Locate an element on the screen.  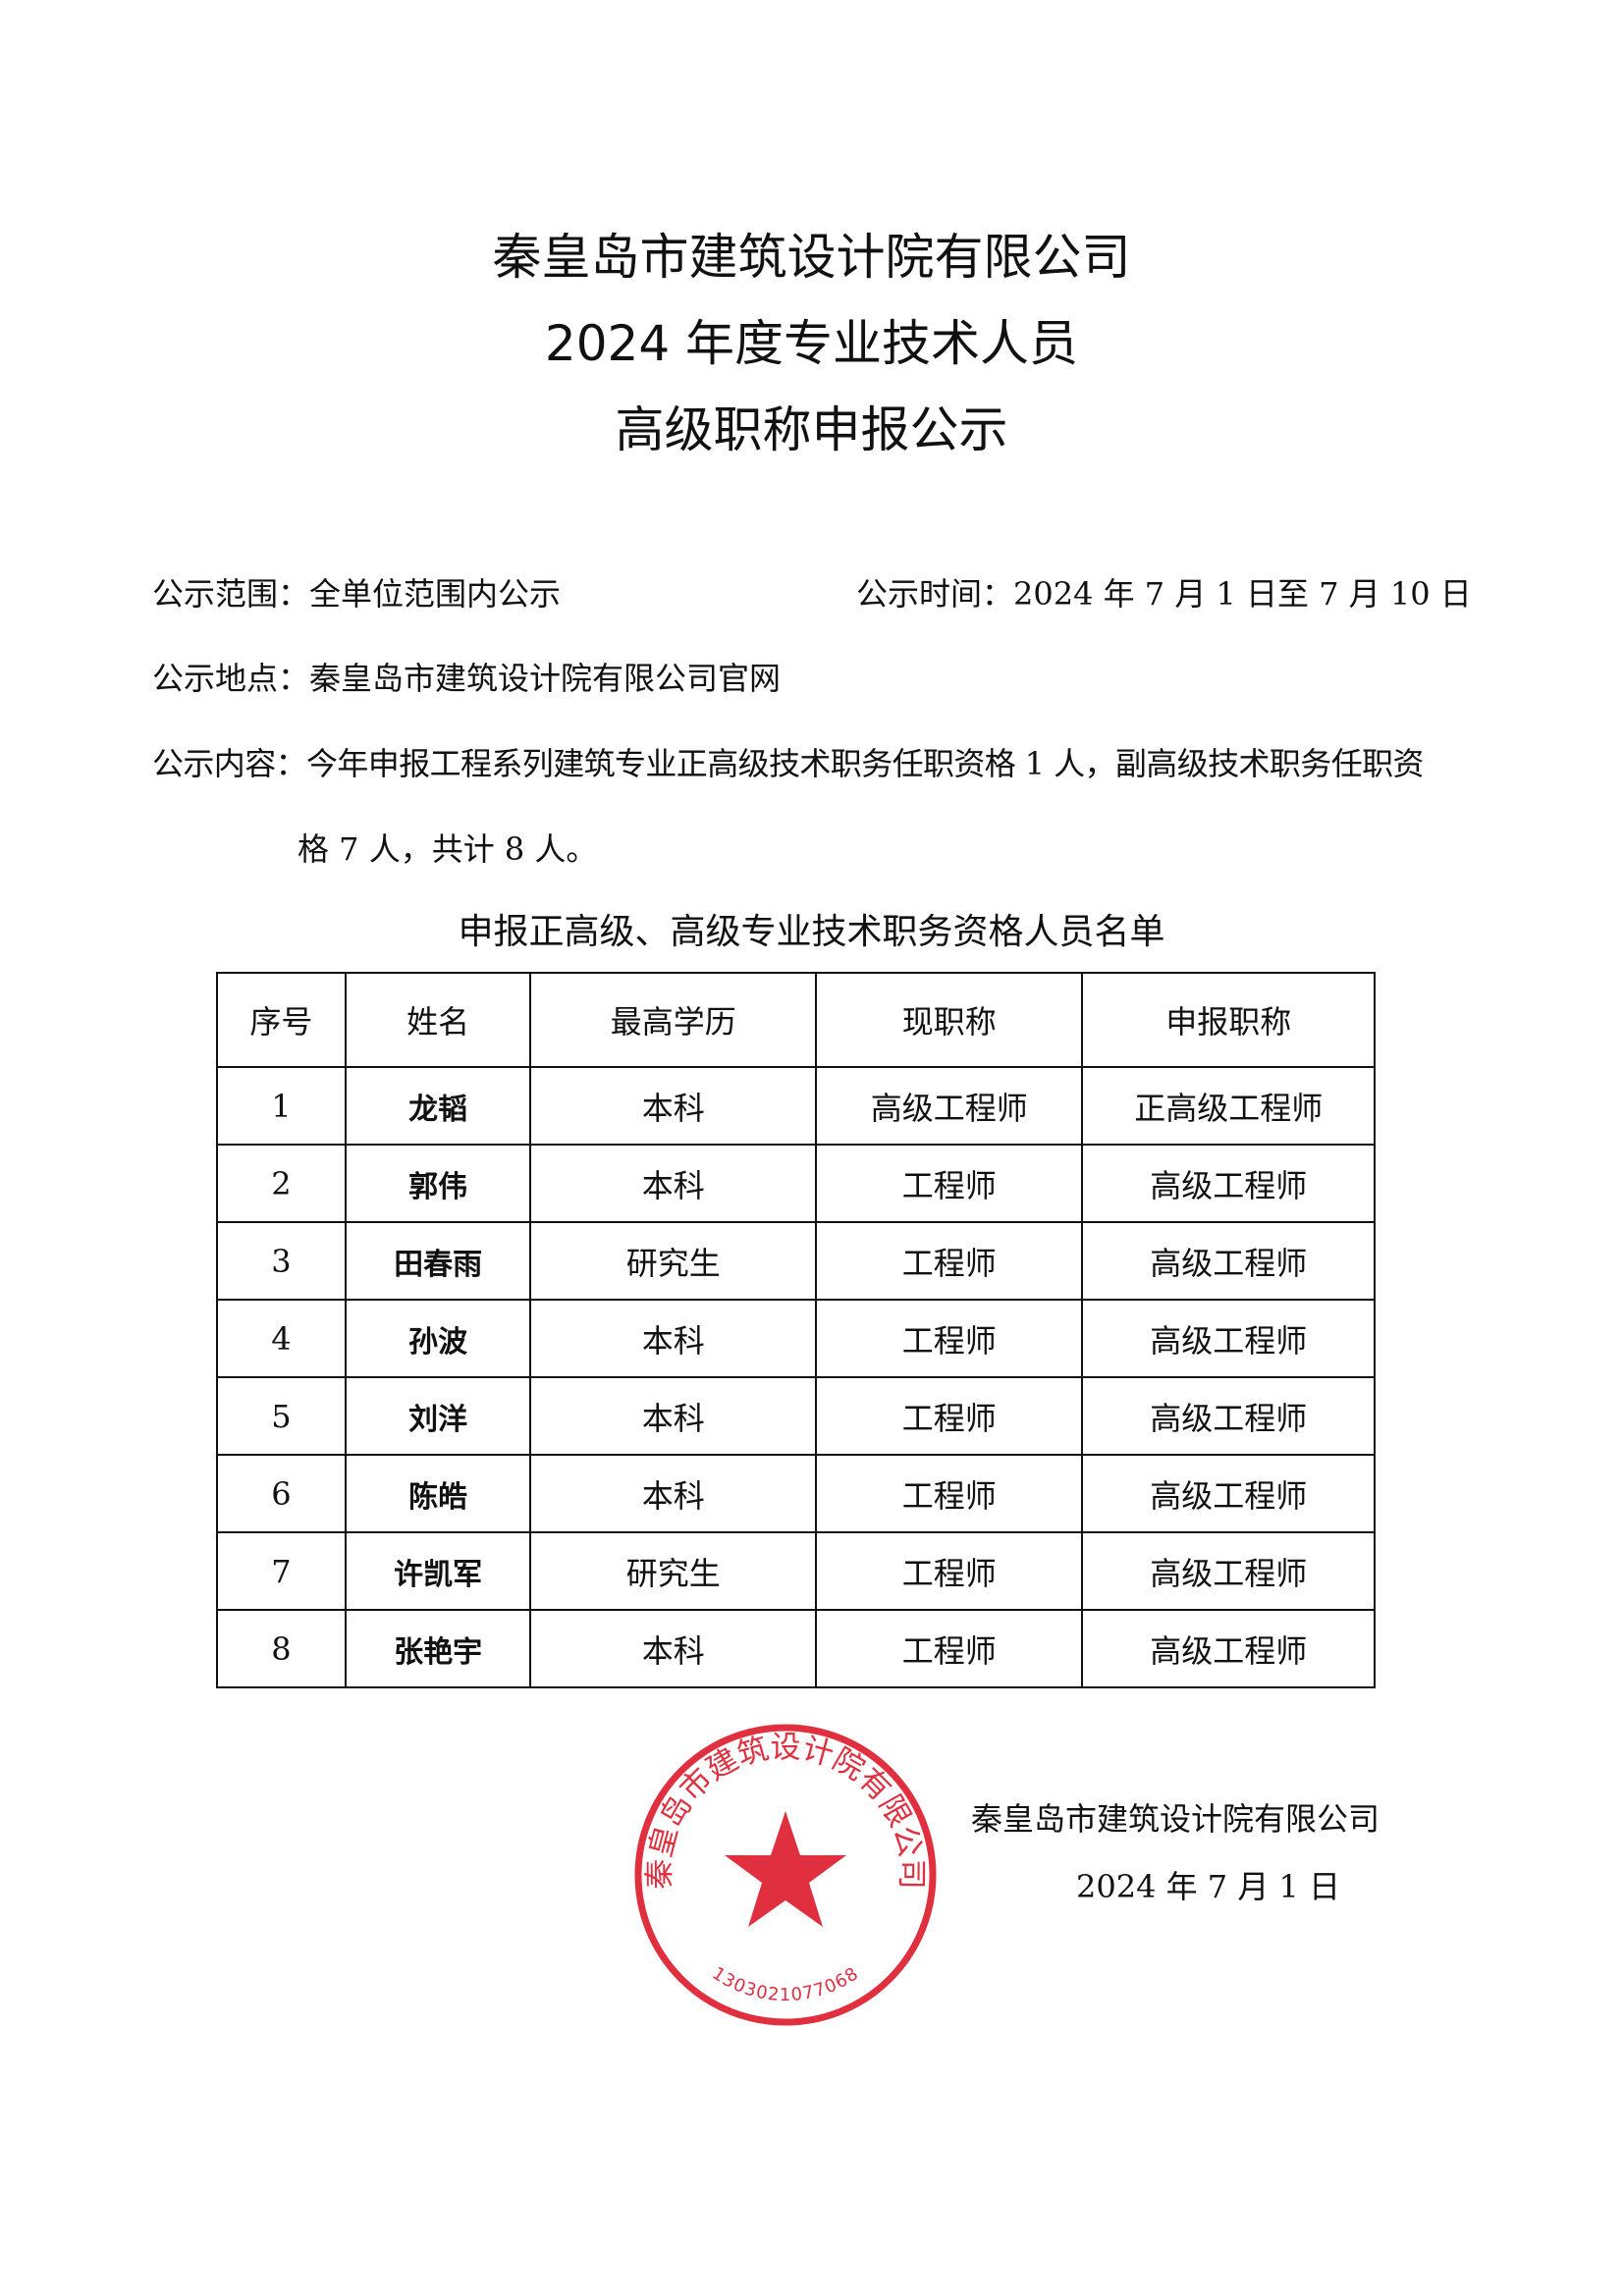
table-header-row: 序号 姓名 最高学历 现职称 申报职称 is located at coordinates (796, 1020).